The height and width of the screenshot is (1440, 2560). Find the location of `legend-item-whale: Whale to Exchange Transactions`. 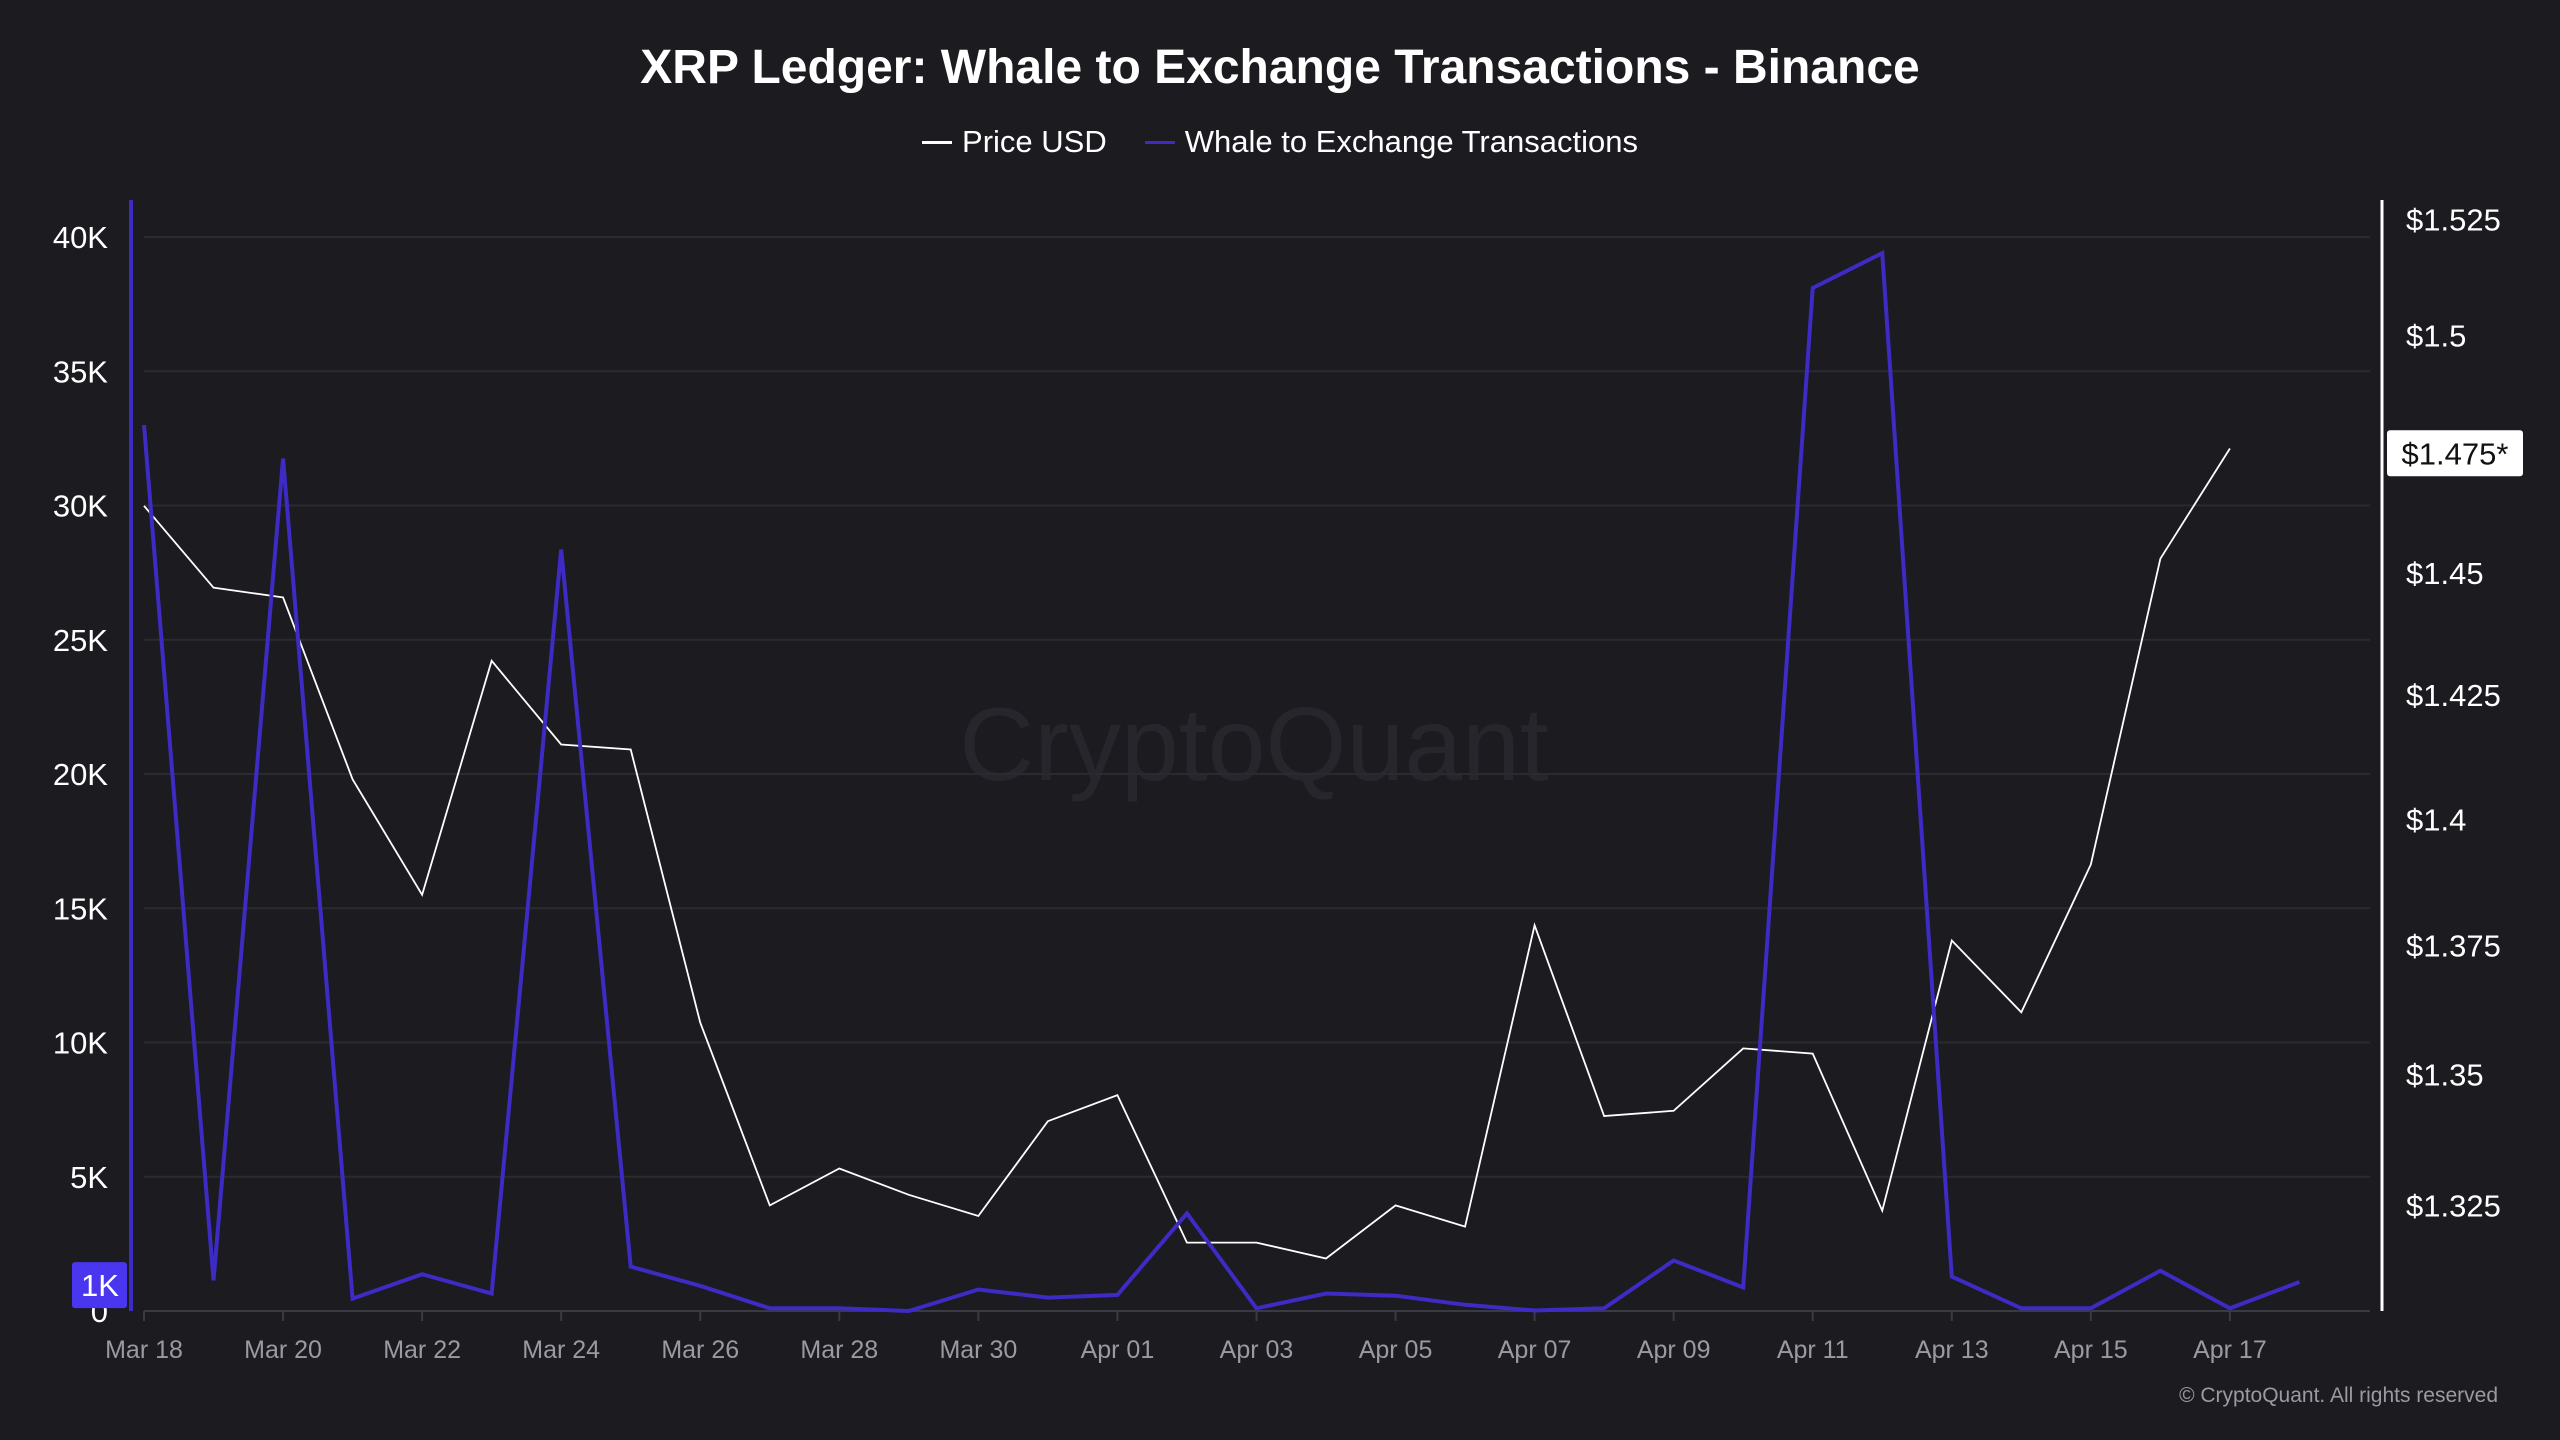

legend-item-whale: Whale to Exchange Transactions is located at coordinates (1391, 142).